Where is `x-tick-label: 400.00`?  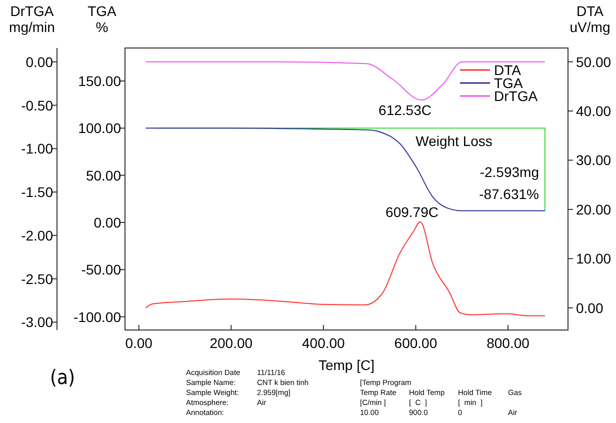 x-tick-label: 400.00 is located at coordinates (324, 343).